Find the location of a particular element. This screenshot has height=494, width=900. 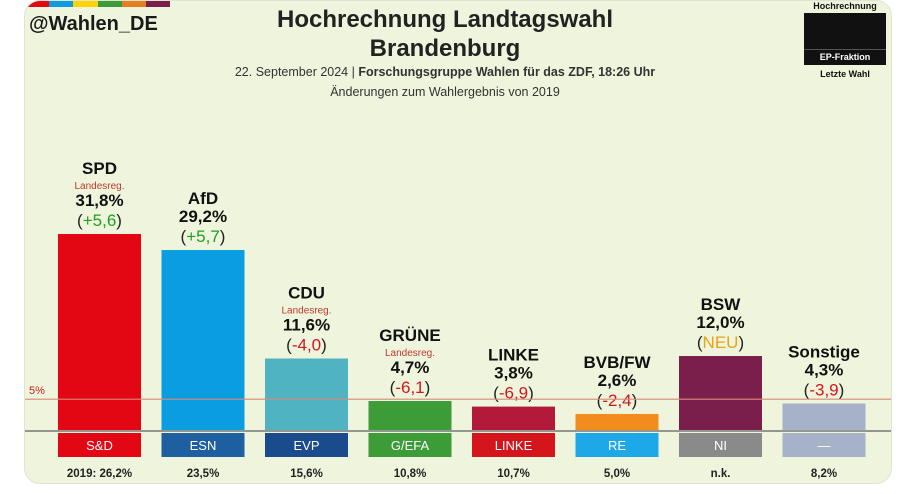

previous-result-label: 8,2% is located at coordinates (824, 474).